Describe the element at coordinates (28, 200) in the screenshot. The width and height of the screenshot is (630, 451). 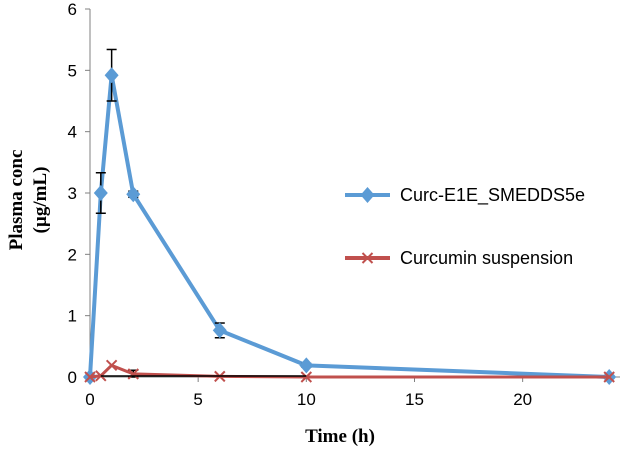
I see `y-axis-title: Plasma conc (µg/mL)` at that location.